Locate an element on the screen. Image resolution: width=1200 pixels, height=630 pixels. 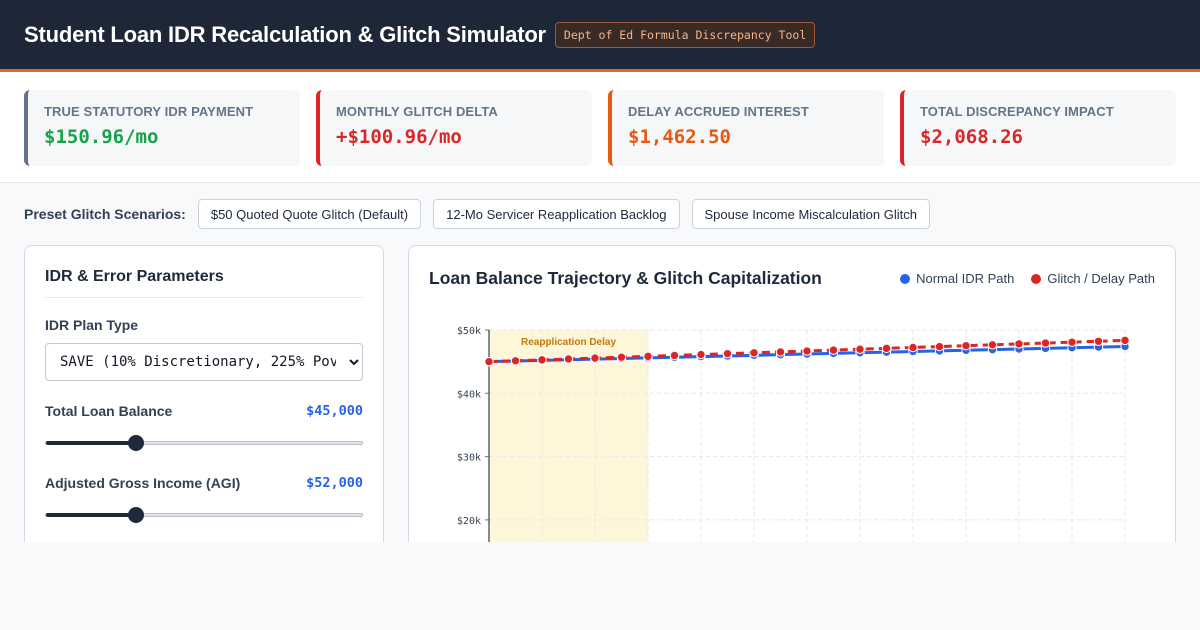
loan-balance-slider is located at coordinates (204, 443).